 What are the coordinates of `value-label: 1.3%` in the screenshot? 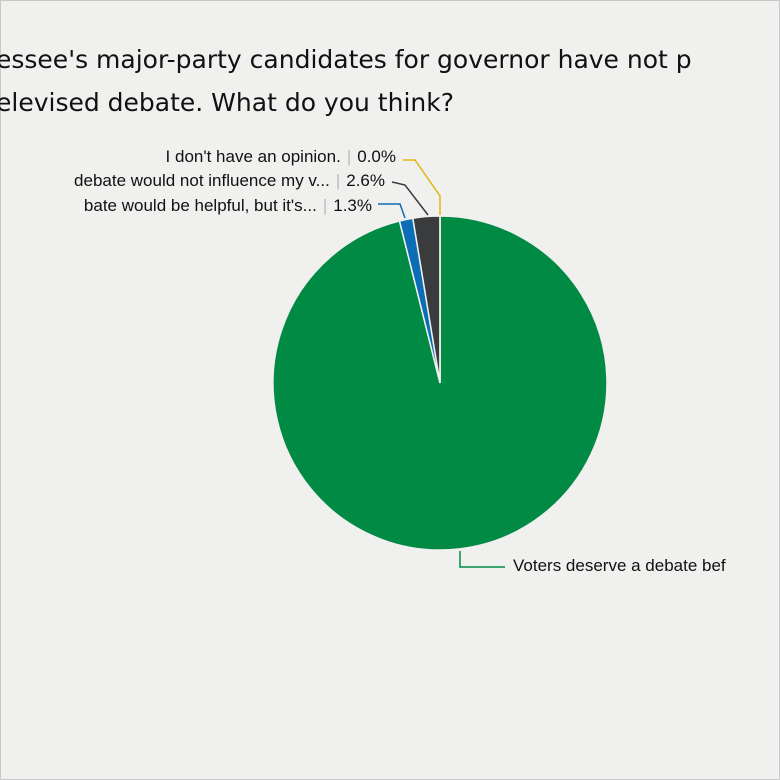 It's located at (352, 205).